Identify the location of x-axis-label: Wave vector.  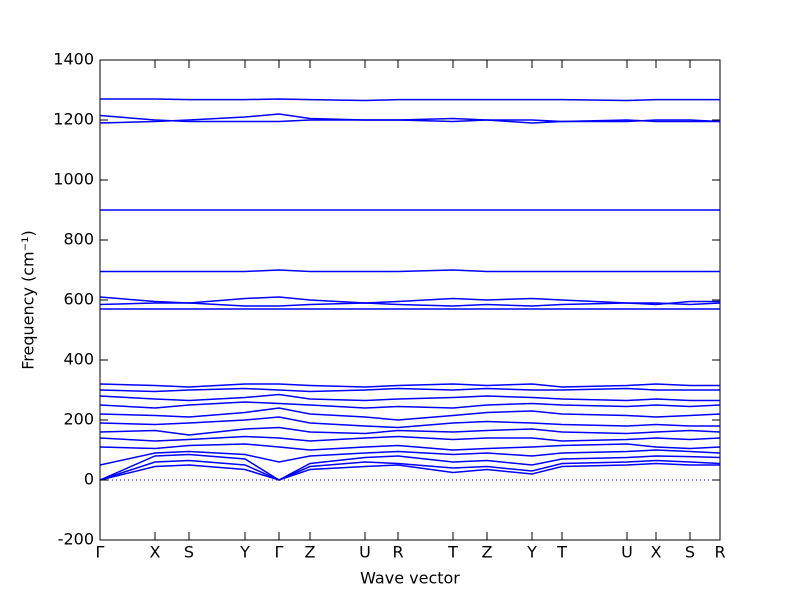
(410, 578).